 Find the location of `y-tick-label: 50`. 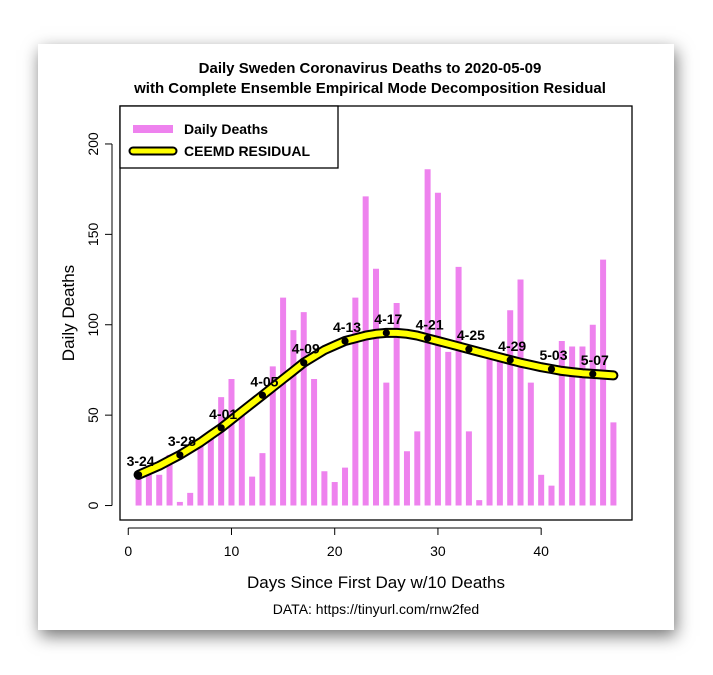

y-tick-label: 50 is located at coordinates (93, 415).